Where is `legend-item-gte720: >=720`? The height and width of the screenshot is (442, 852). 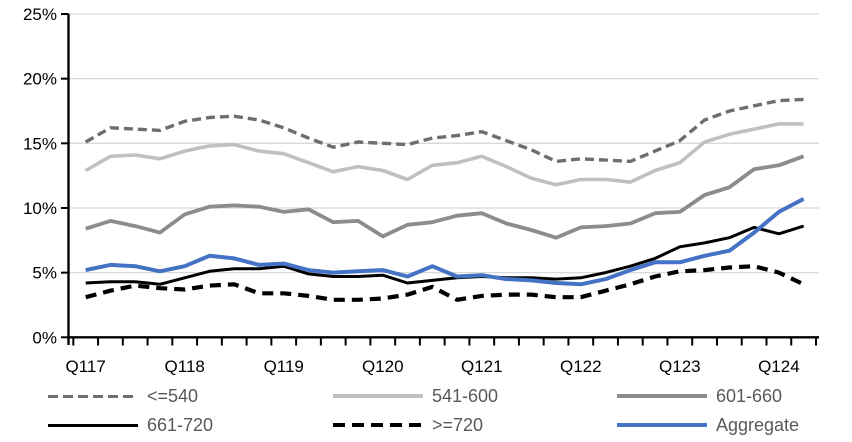 legend-item-gte720: >=720 is located at coordinates (408, 425).